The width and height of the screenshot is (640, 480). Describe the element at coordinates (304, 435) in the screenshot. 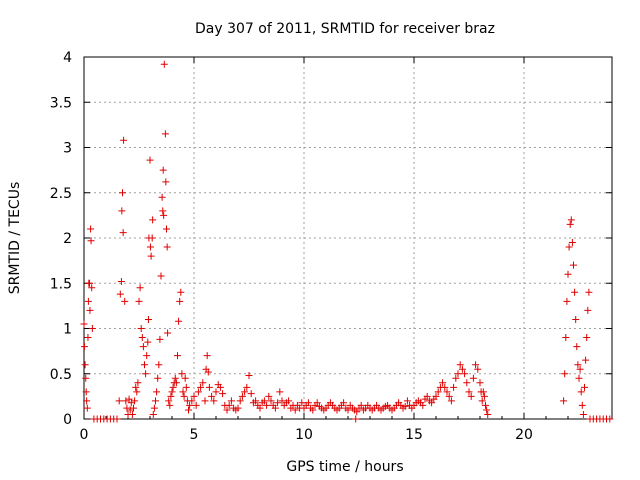

I see `x-tick-label: 10` at that location.